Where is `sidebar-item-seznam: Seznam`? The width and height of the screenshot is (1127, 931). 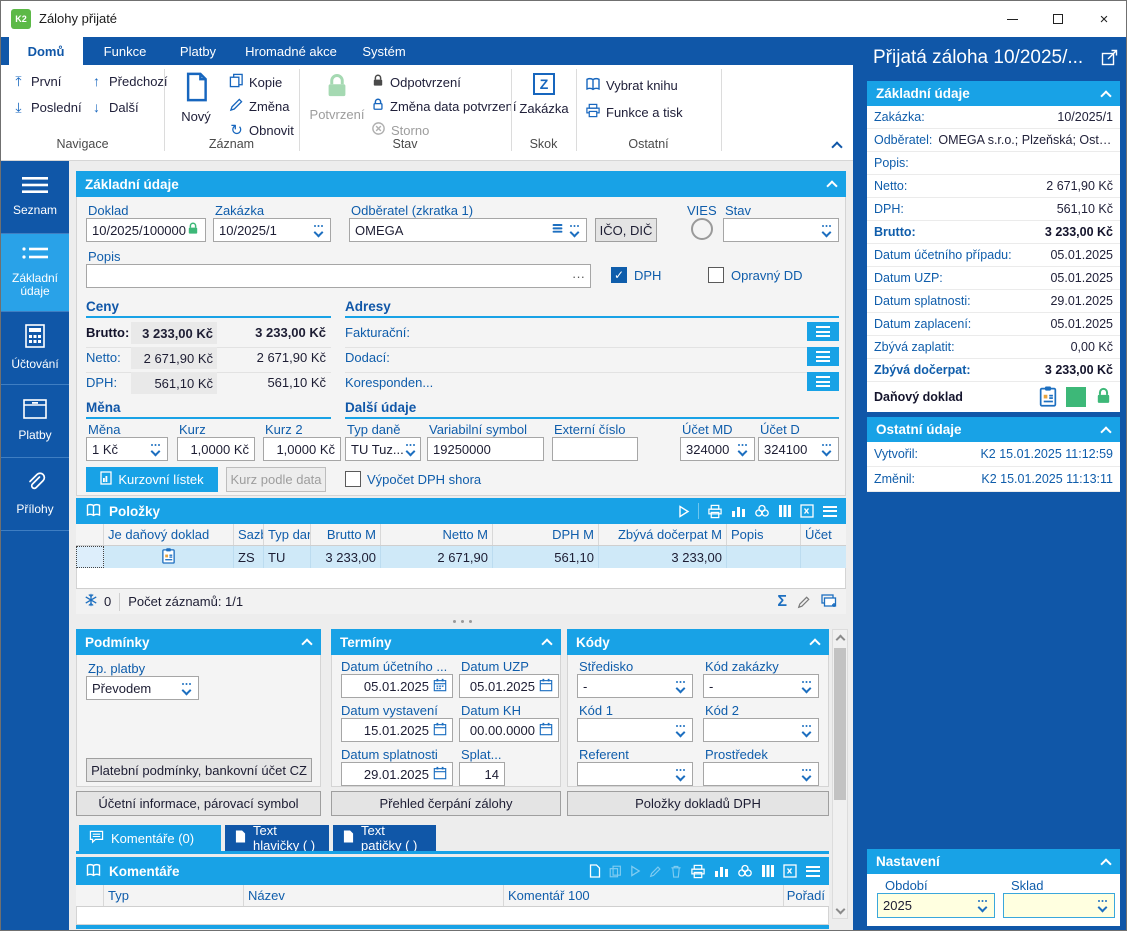 sidebar-item-seznam: Seznam is located at coordinates (35, 197).